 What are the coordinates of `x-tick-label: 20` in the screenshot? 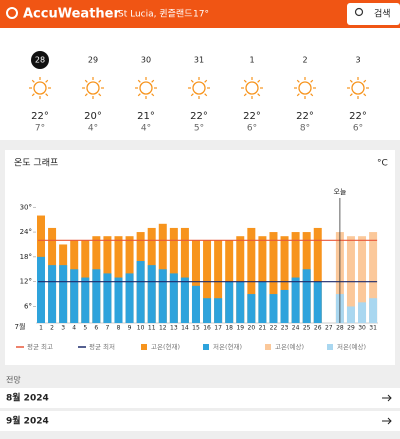 It's located at (252, 328).